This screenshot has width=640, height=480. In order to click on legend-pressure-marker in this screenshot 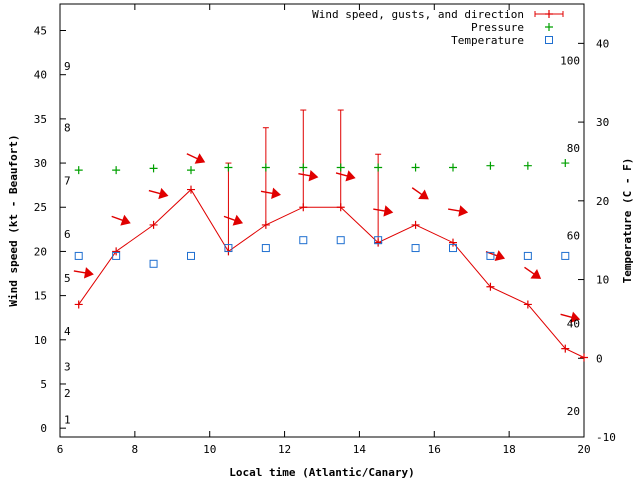, I will do `click(549, 27)`.